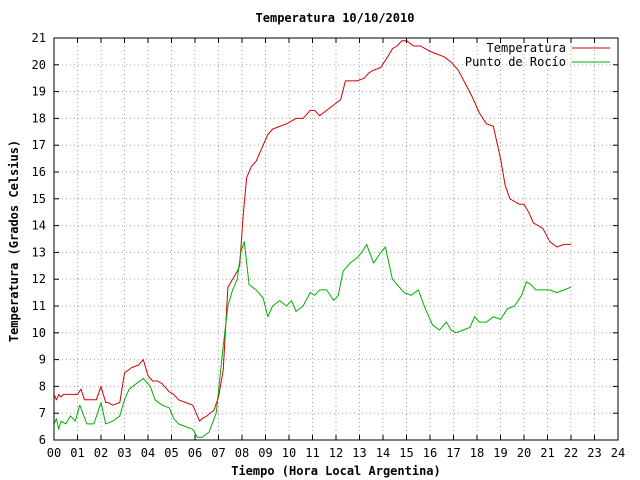  What do you see at coordinates (39, 306) in the screenshot?
I see `y-tick-label: 11` at bounding box center [39, 306].